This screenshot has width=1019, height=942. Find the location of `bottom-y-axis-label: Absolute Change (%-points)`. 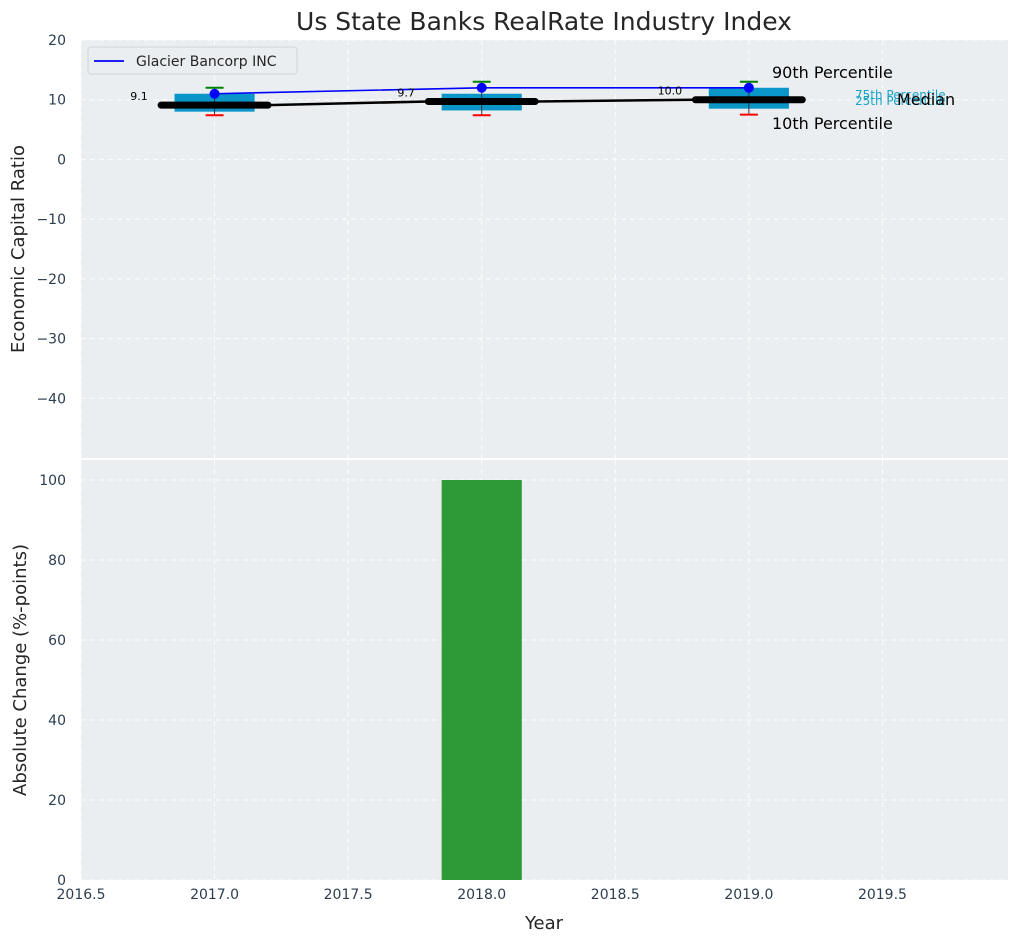

bottom-y-axis-label: Absolute Change (%-points) is located at coordinates (20, 670).